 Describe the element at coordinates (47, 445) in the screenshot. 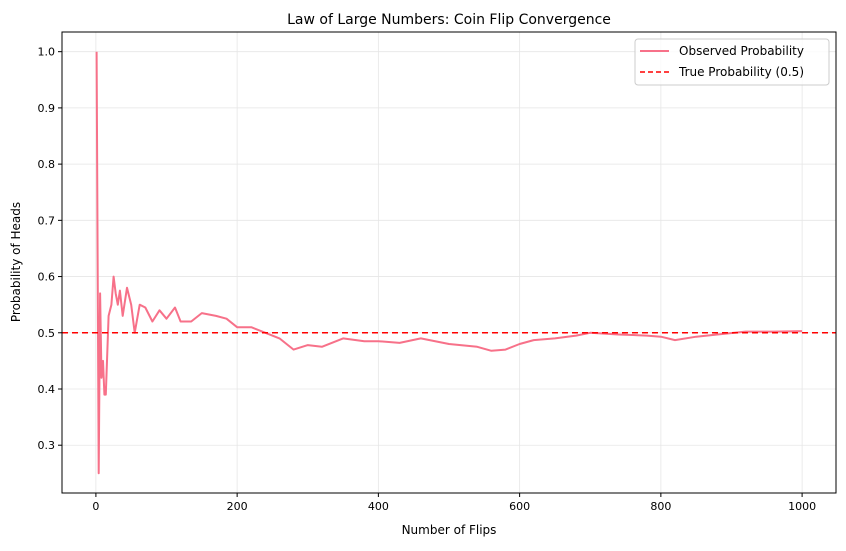

I see `y-tick-label: 0.3` at that location.